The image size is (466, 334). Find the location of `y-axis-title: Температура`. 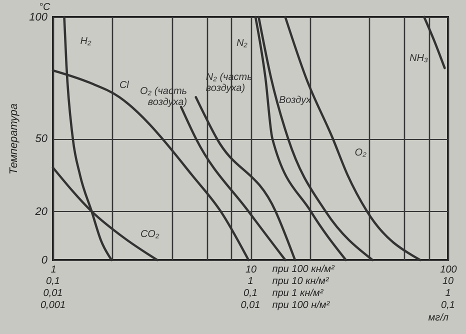

y-axis-title: Температура is located at coordinates (14, 139).